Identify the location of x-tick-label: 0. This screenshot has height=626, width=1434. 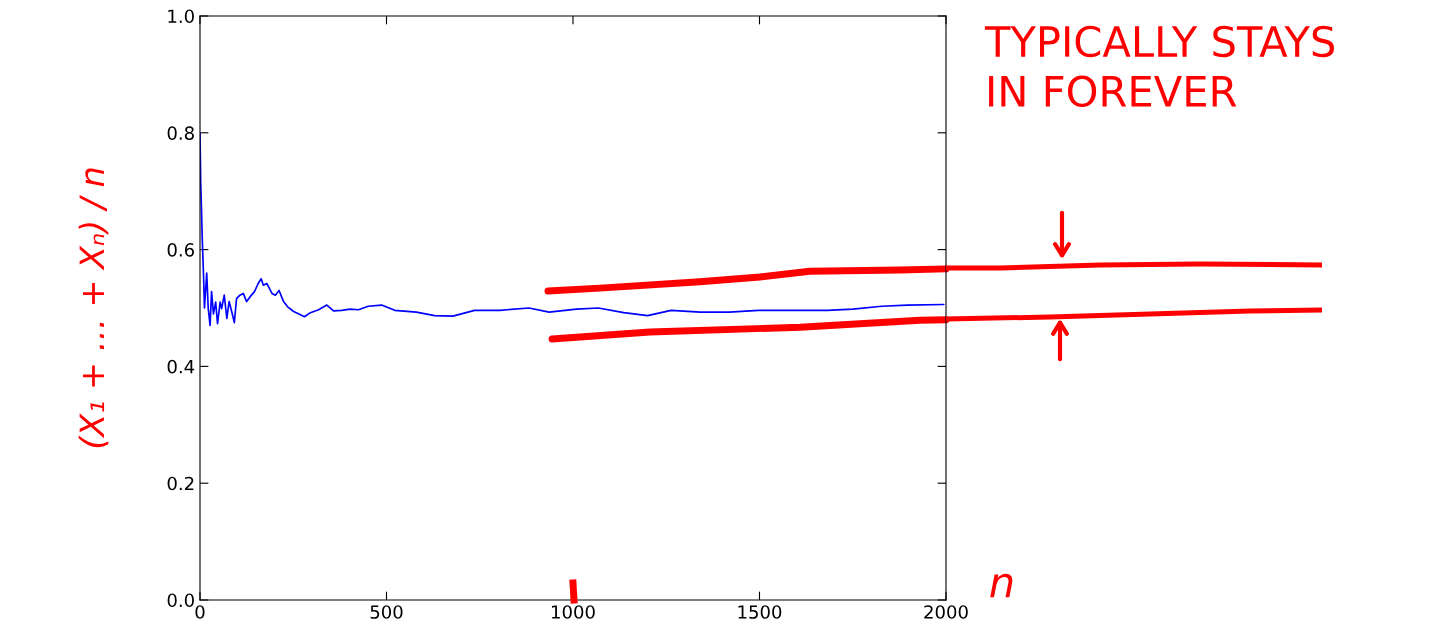
(200, 612).